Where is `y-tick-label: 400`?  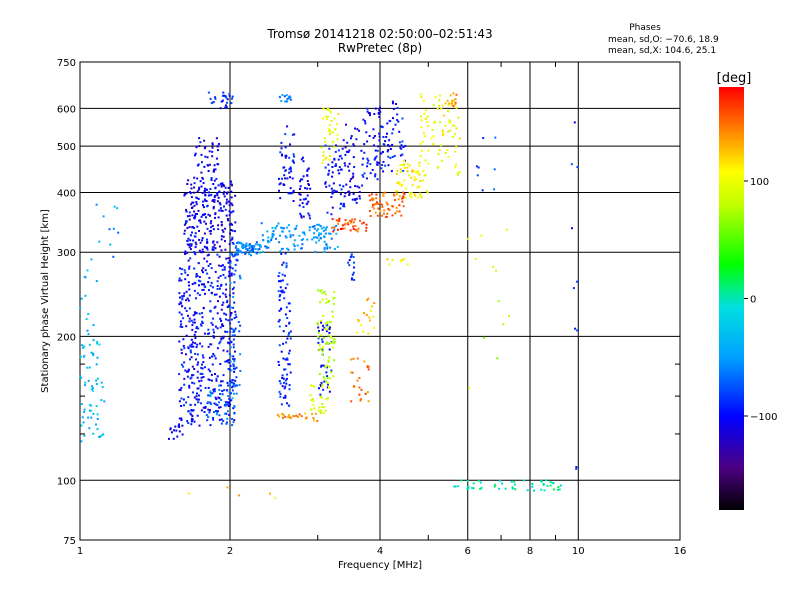 y-tick-label: 400 is located at coordinates (66, 193).